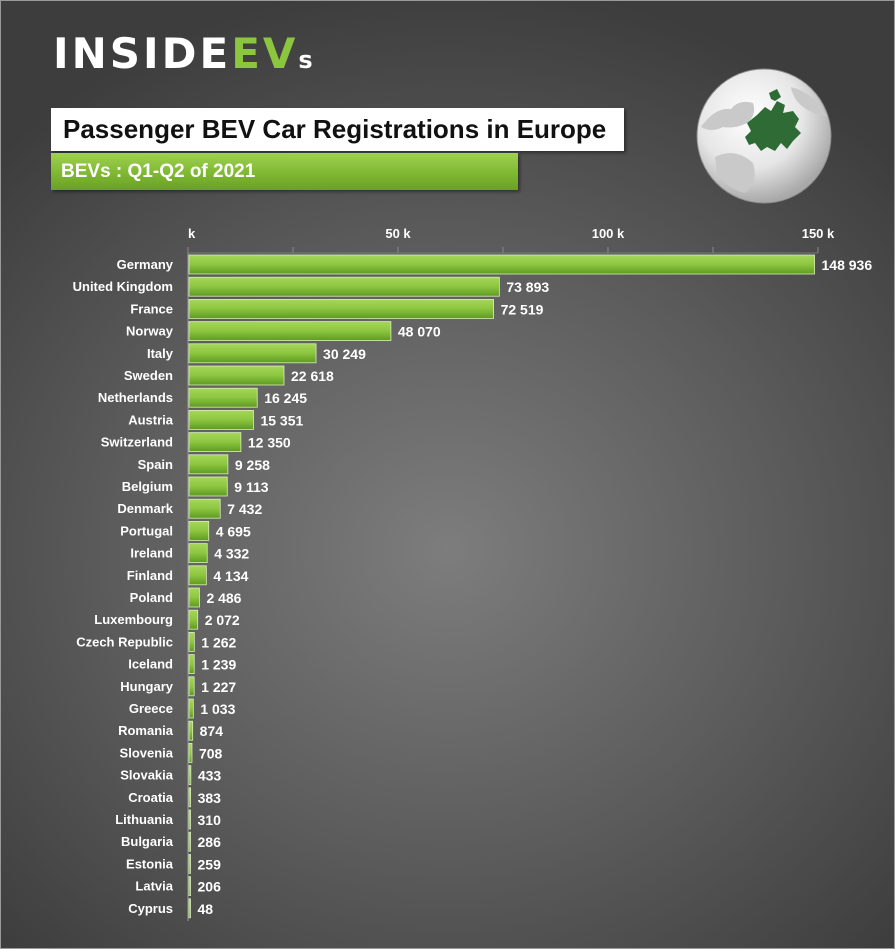 The height and width of the screenshot is (949, 895). What do you see at coordinates (419, 332) in the screenshot?
I see `value-label: 48 070` at bounding box center [419, 332].